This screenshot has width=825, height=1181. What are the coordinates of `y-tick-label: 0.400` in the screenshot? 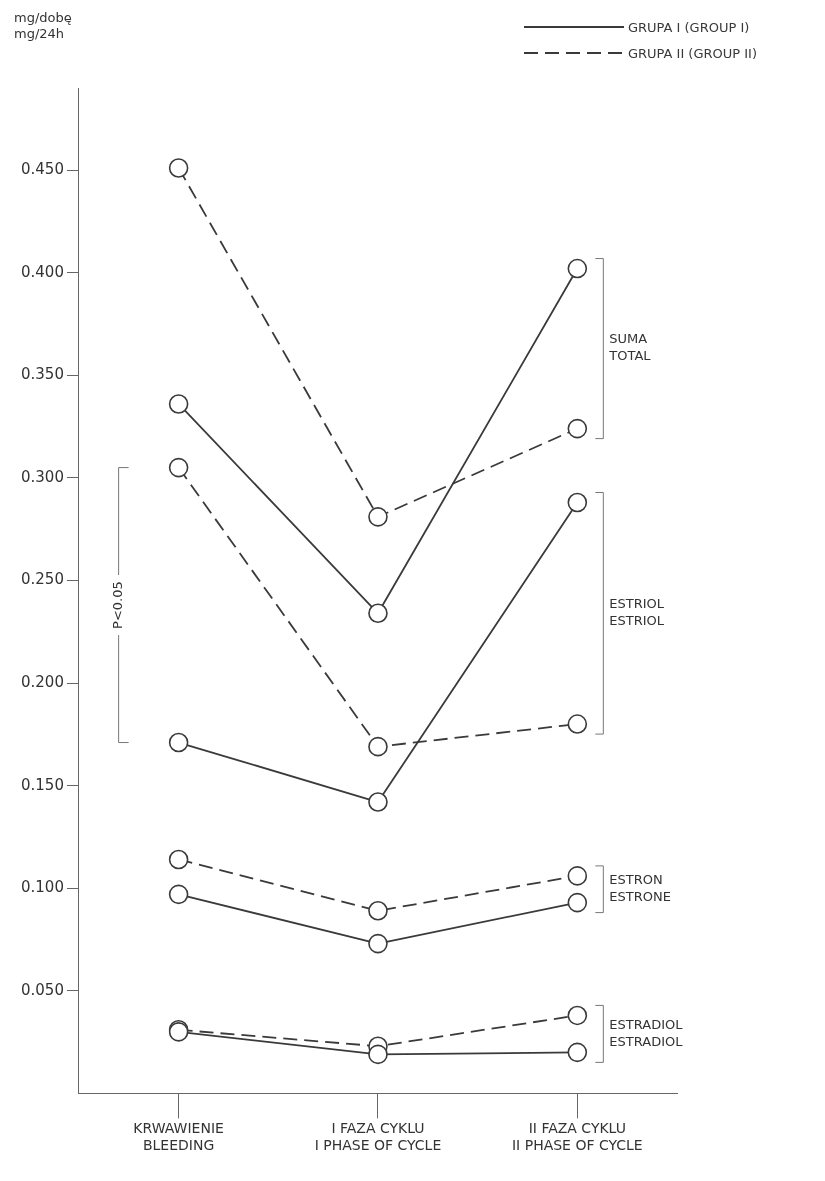 It's located at (42, 271).